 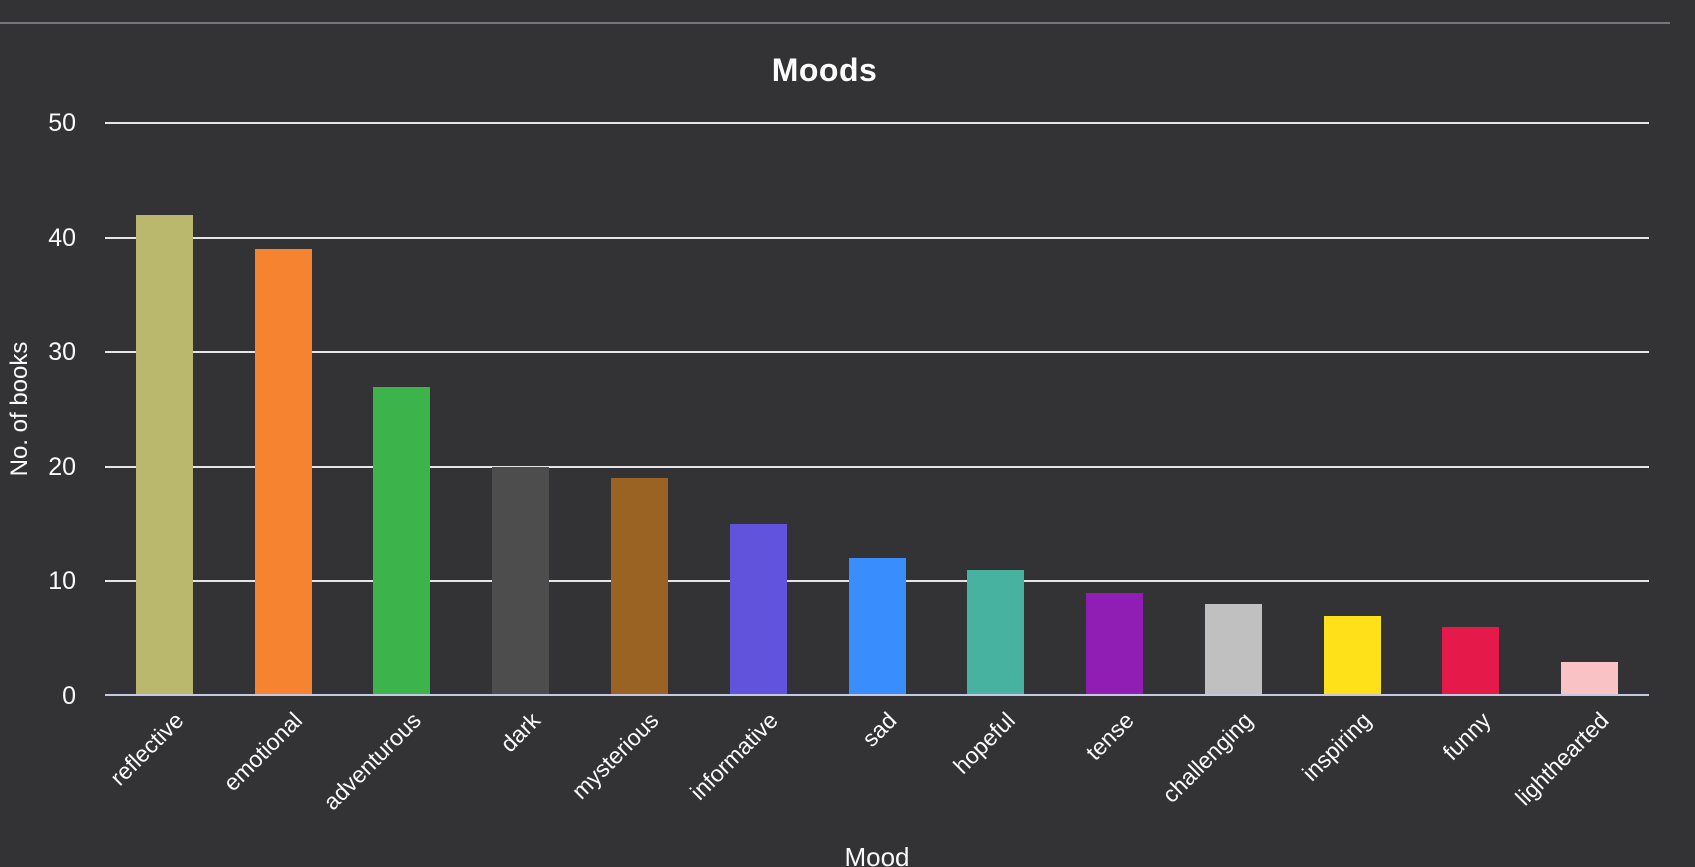 What do you see at coordinates (164, 455) in the screenshot?
I see `bar-reflective` at bounding box center [164, 455].